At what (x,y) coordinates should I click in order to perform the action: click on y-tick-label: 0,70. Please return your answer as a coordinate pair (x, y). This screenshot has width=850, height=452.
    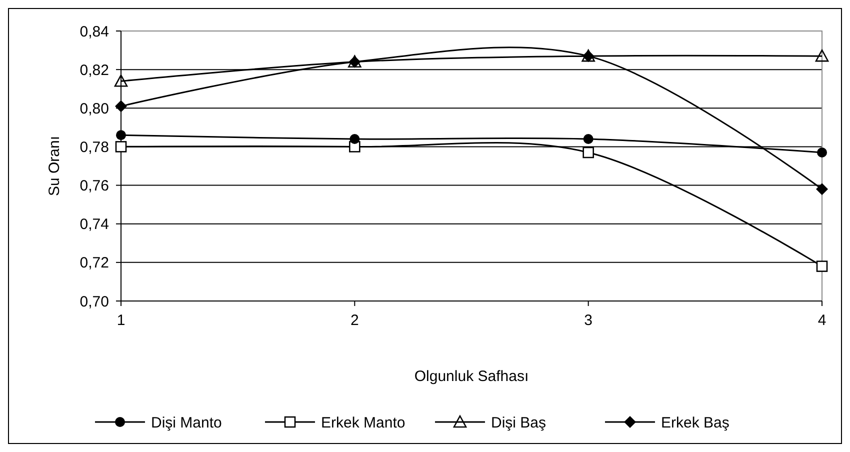
    Looking at the image, I should click on (94, 301).